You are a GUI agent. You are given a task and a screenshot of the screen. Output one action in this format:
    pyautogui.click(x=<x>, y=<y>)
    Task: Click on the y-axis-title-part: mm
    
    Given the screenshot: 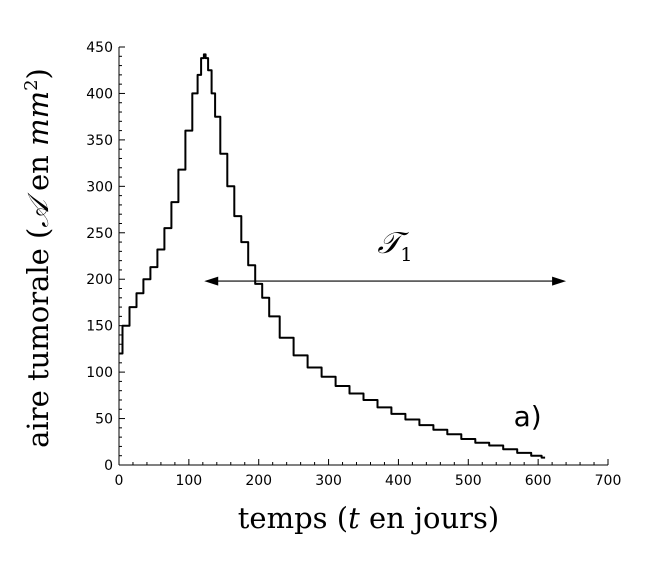 What is the action you would take?
    pyautogui.click(x=38, y=118)
    